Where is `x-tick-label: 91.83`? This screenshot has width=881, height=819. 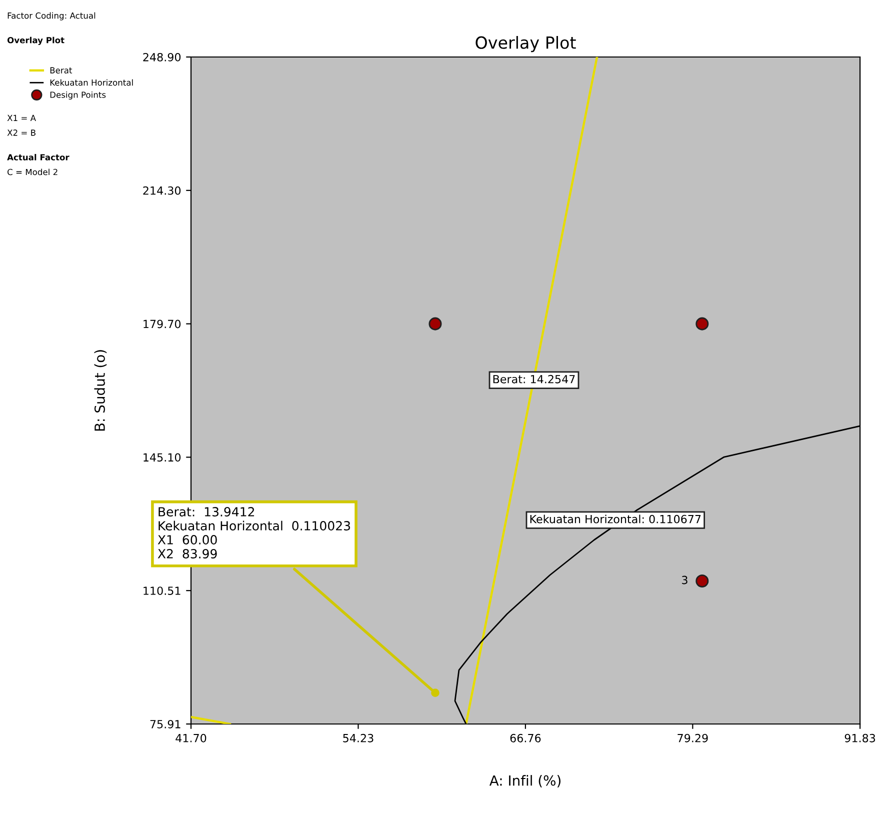 x-tick-label: 91.83 is located at coordinates (860, 738).